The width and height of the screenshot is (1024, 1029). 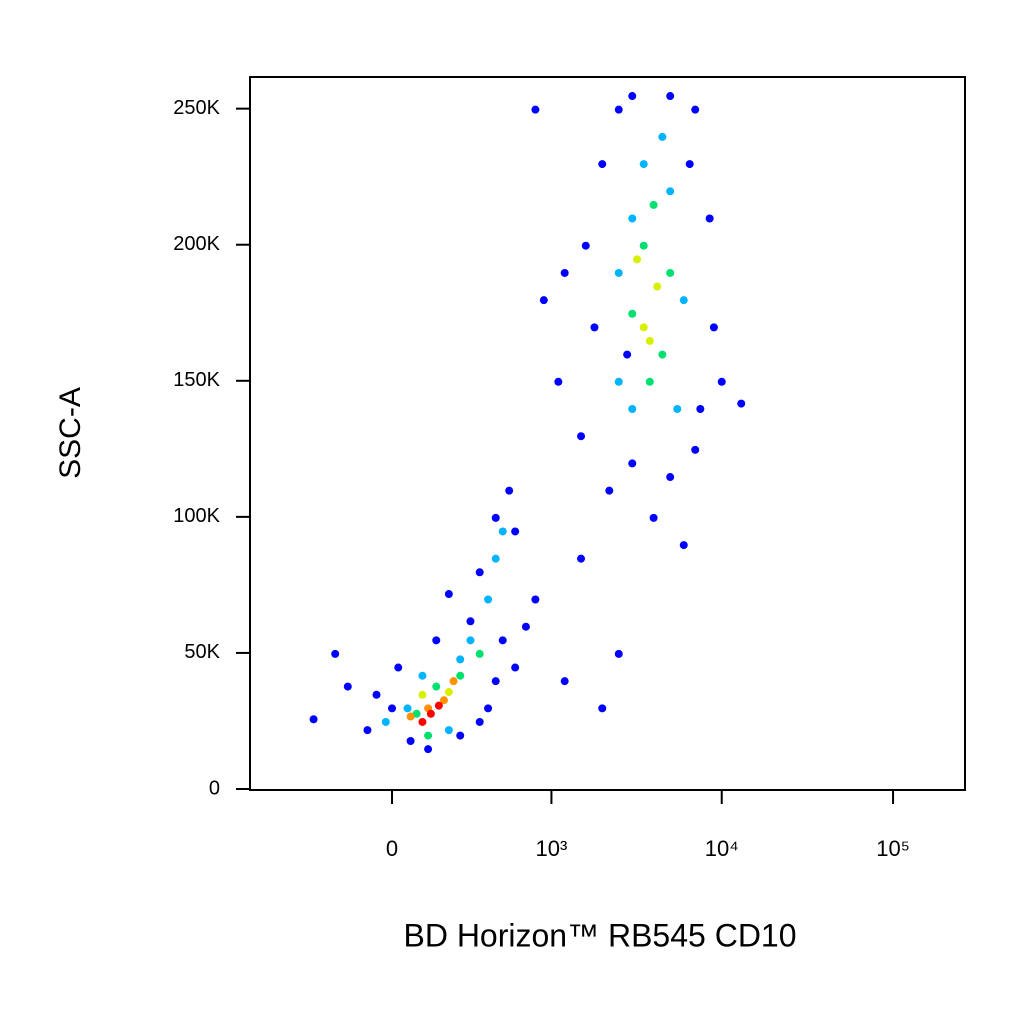 What do you see at coordinates (70, 433) in the screenshot?
I see `y-axis-label: SSC-A` at bounding box center [70, 433].